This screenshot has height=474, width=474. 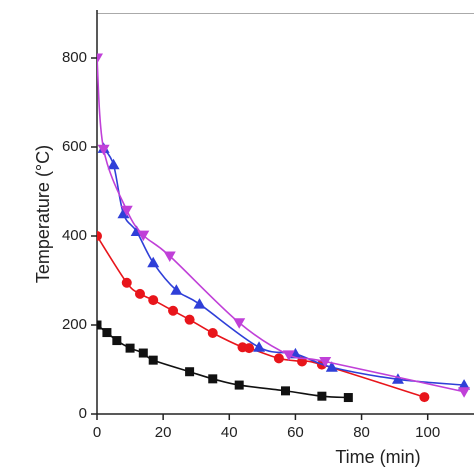 What do you see at coordinates (361, 432) in the screenshot?
I see `x-tick-label: 80` at bounding box center [361, 432].